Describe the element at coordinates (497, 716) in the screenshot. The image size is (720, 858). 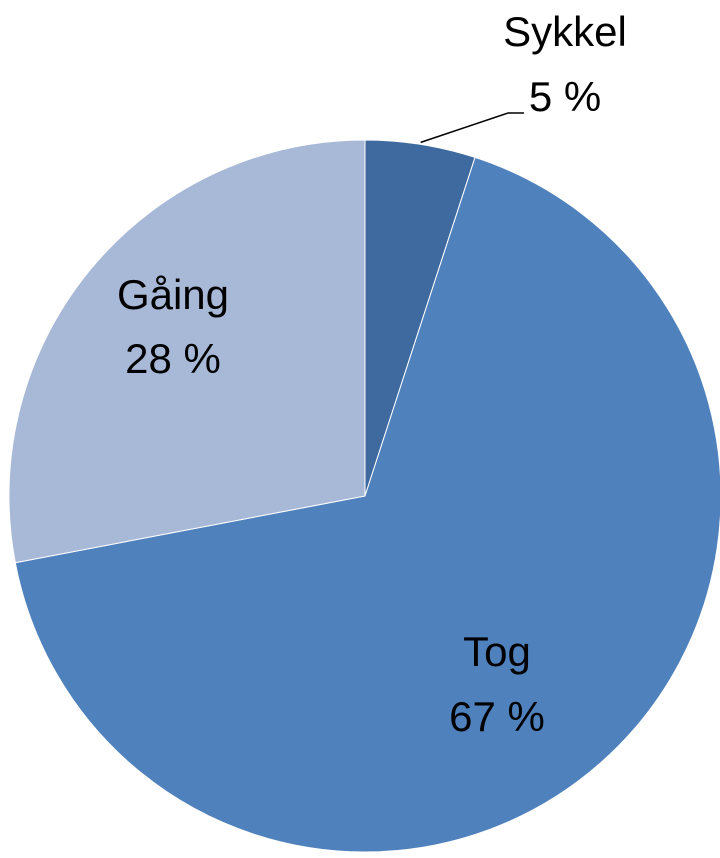
I see `value-label: 67 %` at that location.